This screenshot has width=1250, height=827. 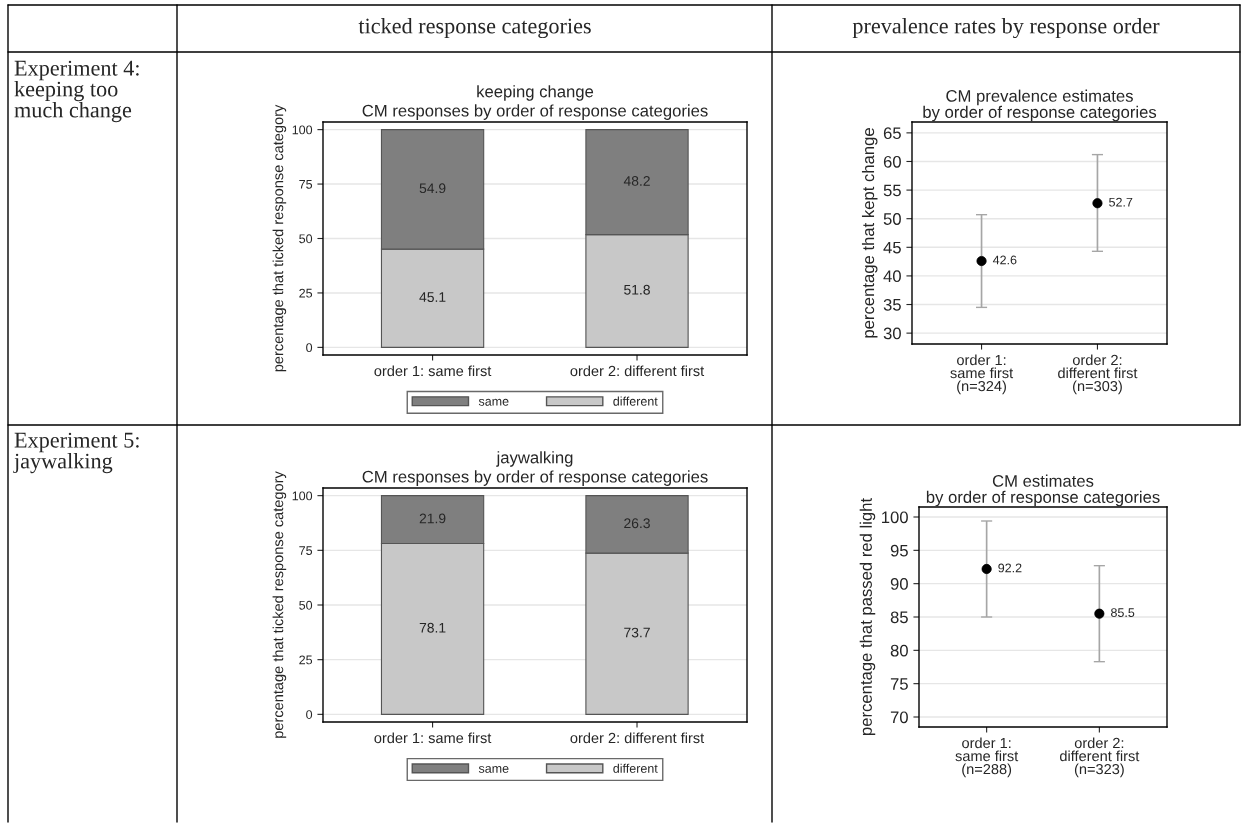 I want to click on data-label: 85.5, so click(x=1123, y=613).